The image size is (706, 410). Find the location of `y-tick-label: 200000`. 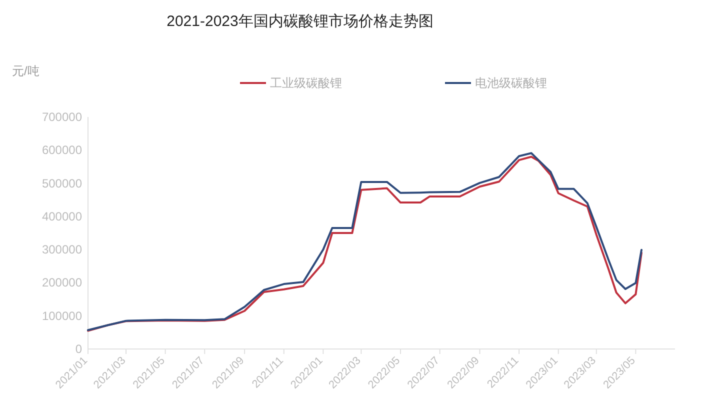

y-tick-label: 200000 is located at coordinates (62, 283).